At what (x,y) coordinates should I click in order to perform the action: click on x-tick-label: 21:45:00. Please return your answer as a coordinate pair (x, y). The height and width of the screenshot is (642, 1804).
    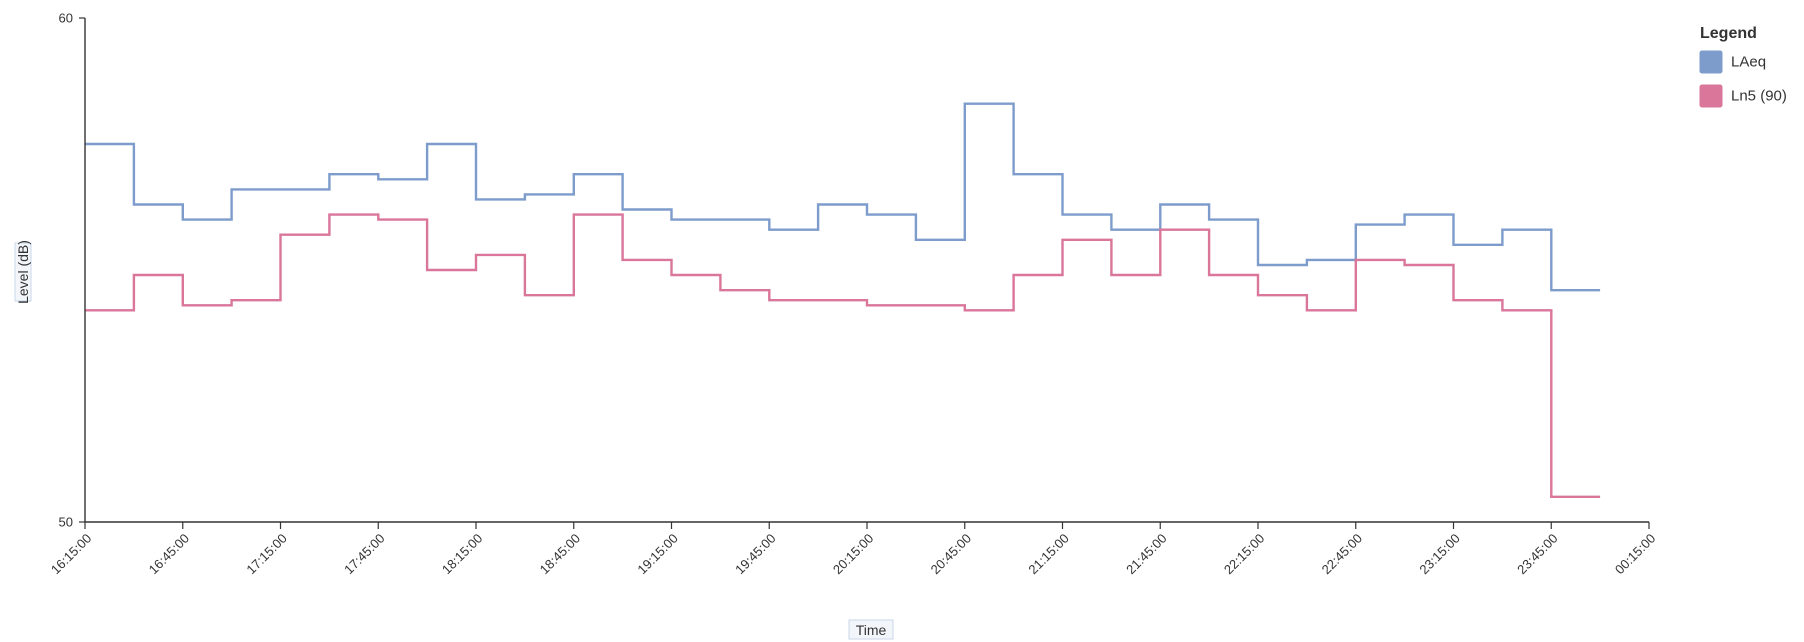
    Looking at the image, I should click on (1146, 554).